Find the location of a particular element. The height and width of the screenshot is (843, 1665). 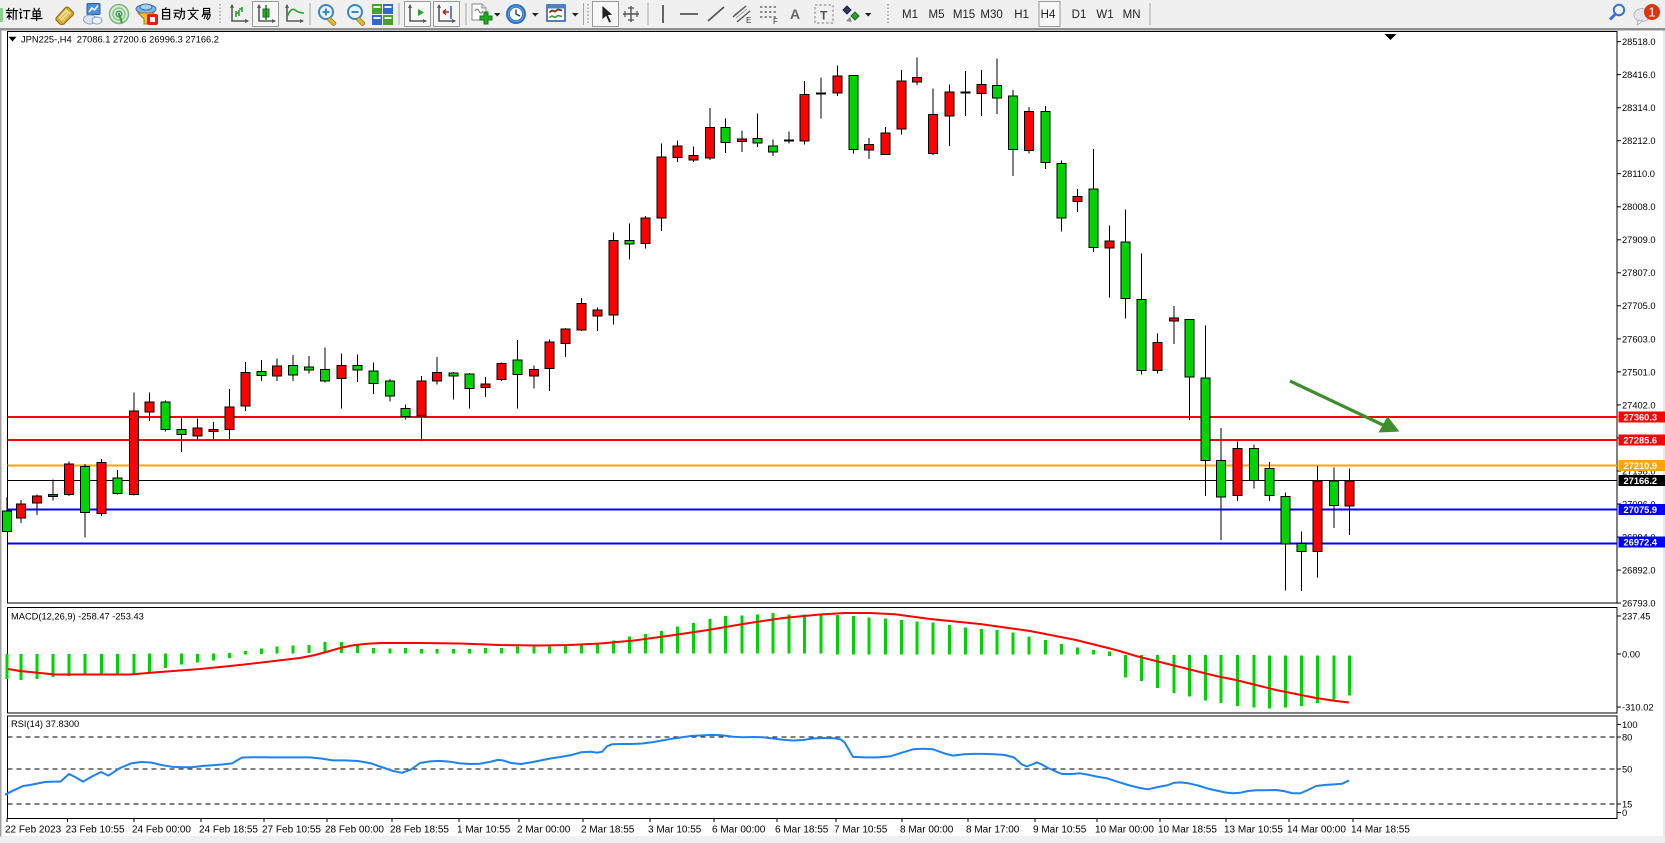

svg-text: H4 is located at coordinates (1048, 15).